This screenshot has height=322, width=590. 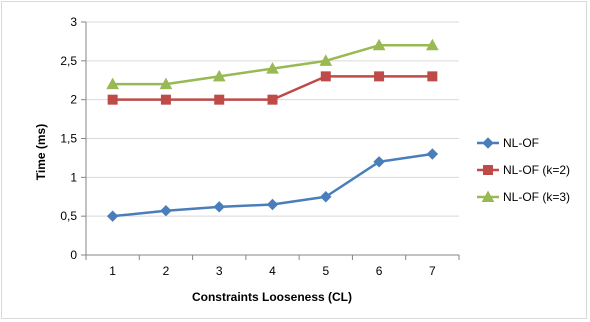 What do you see at coordinates (166, 271) in the screenshot?
I see `x-tick-label: 2` at bounding box center [166, 271].